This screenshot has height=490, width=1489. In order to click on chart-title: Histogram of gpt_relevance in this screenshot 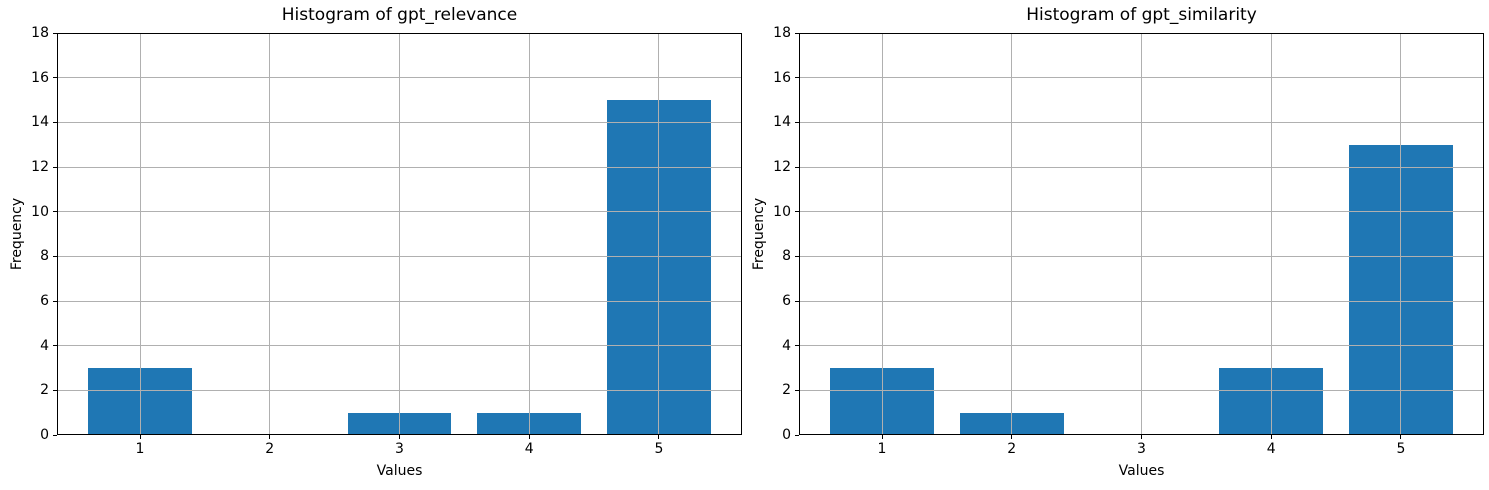, I will do `click(399, 15)`.